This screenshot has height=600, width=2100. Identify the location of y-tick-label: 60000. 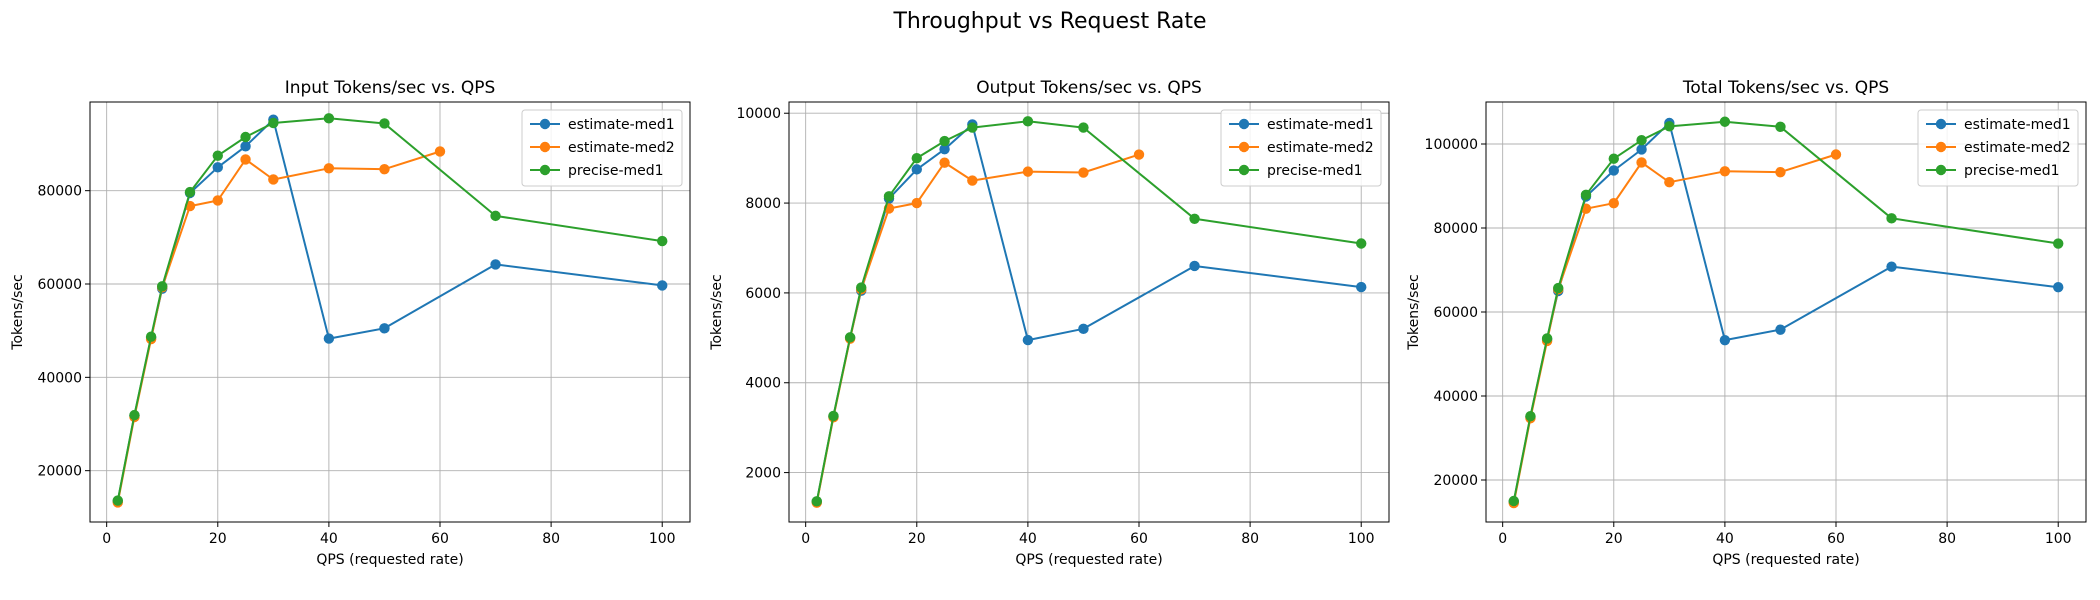
(59, 285).